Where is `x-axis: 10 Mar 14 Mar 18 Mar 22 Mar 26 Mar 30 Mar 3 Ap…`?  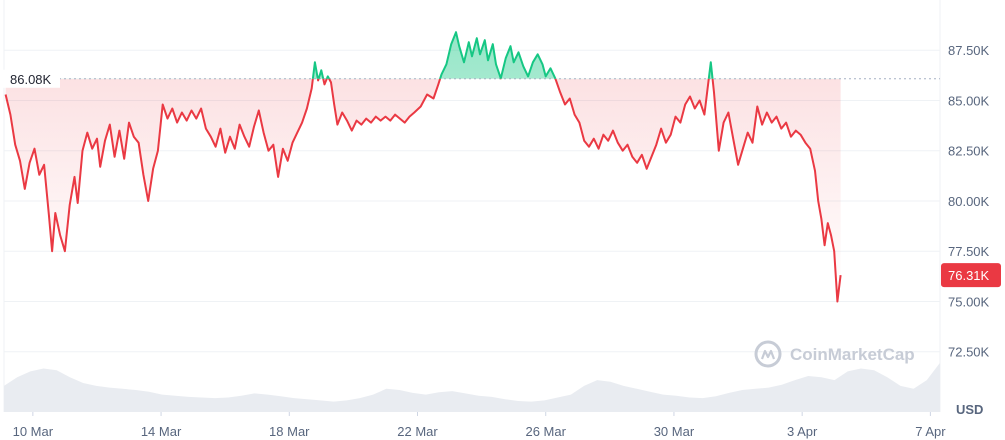
x-axis: 10 Mar 14 Mar 18 Mar 22 Mar 26 Mar 30 Mar 3 Ap… is located at coordinates (479, 425).